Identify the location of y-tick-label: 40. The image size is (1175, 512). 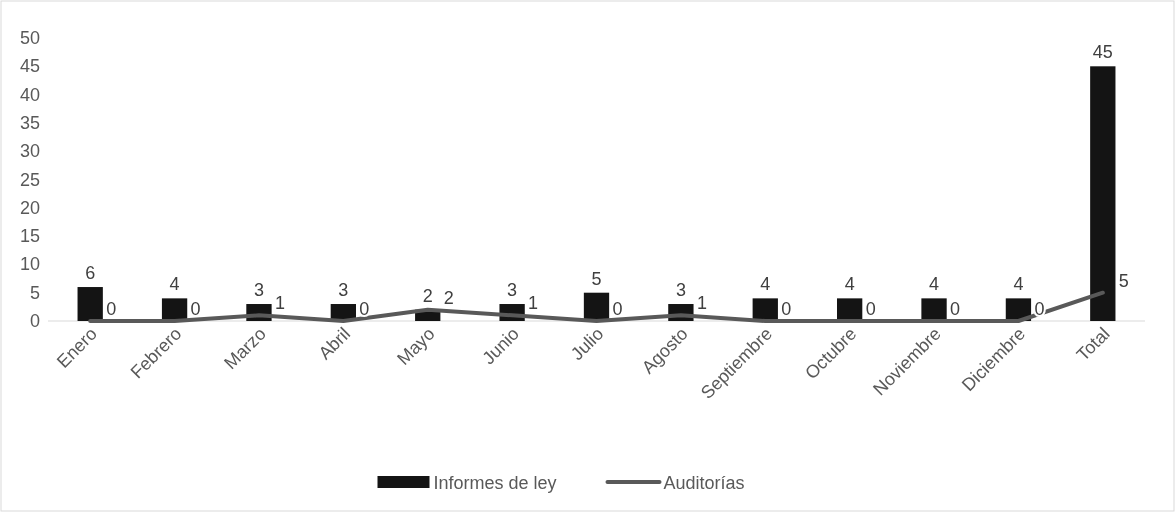
(29, 94).